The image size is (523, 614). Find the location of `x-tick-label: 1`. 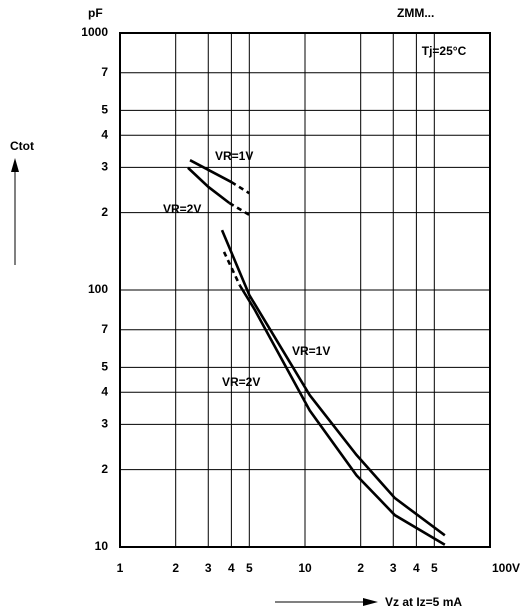

x-tick-label: 1 is located at coordinates (120, 568).